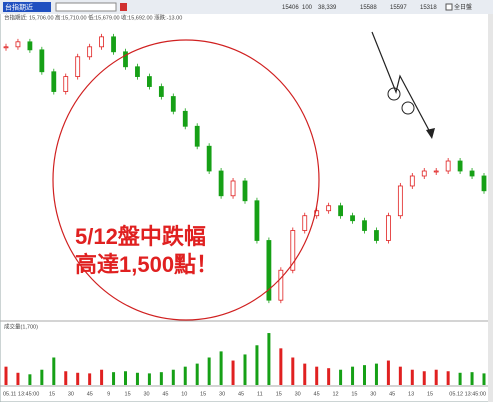 This screenshot has width=493, height=402. Describe the element at coordinates (449, 7) in the screenshot. I see `checkbox` at that location.